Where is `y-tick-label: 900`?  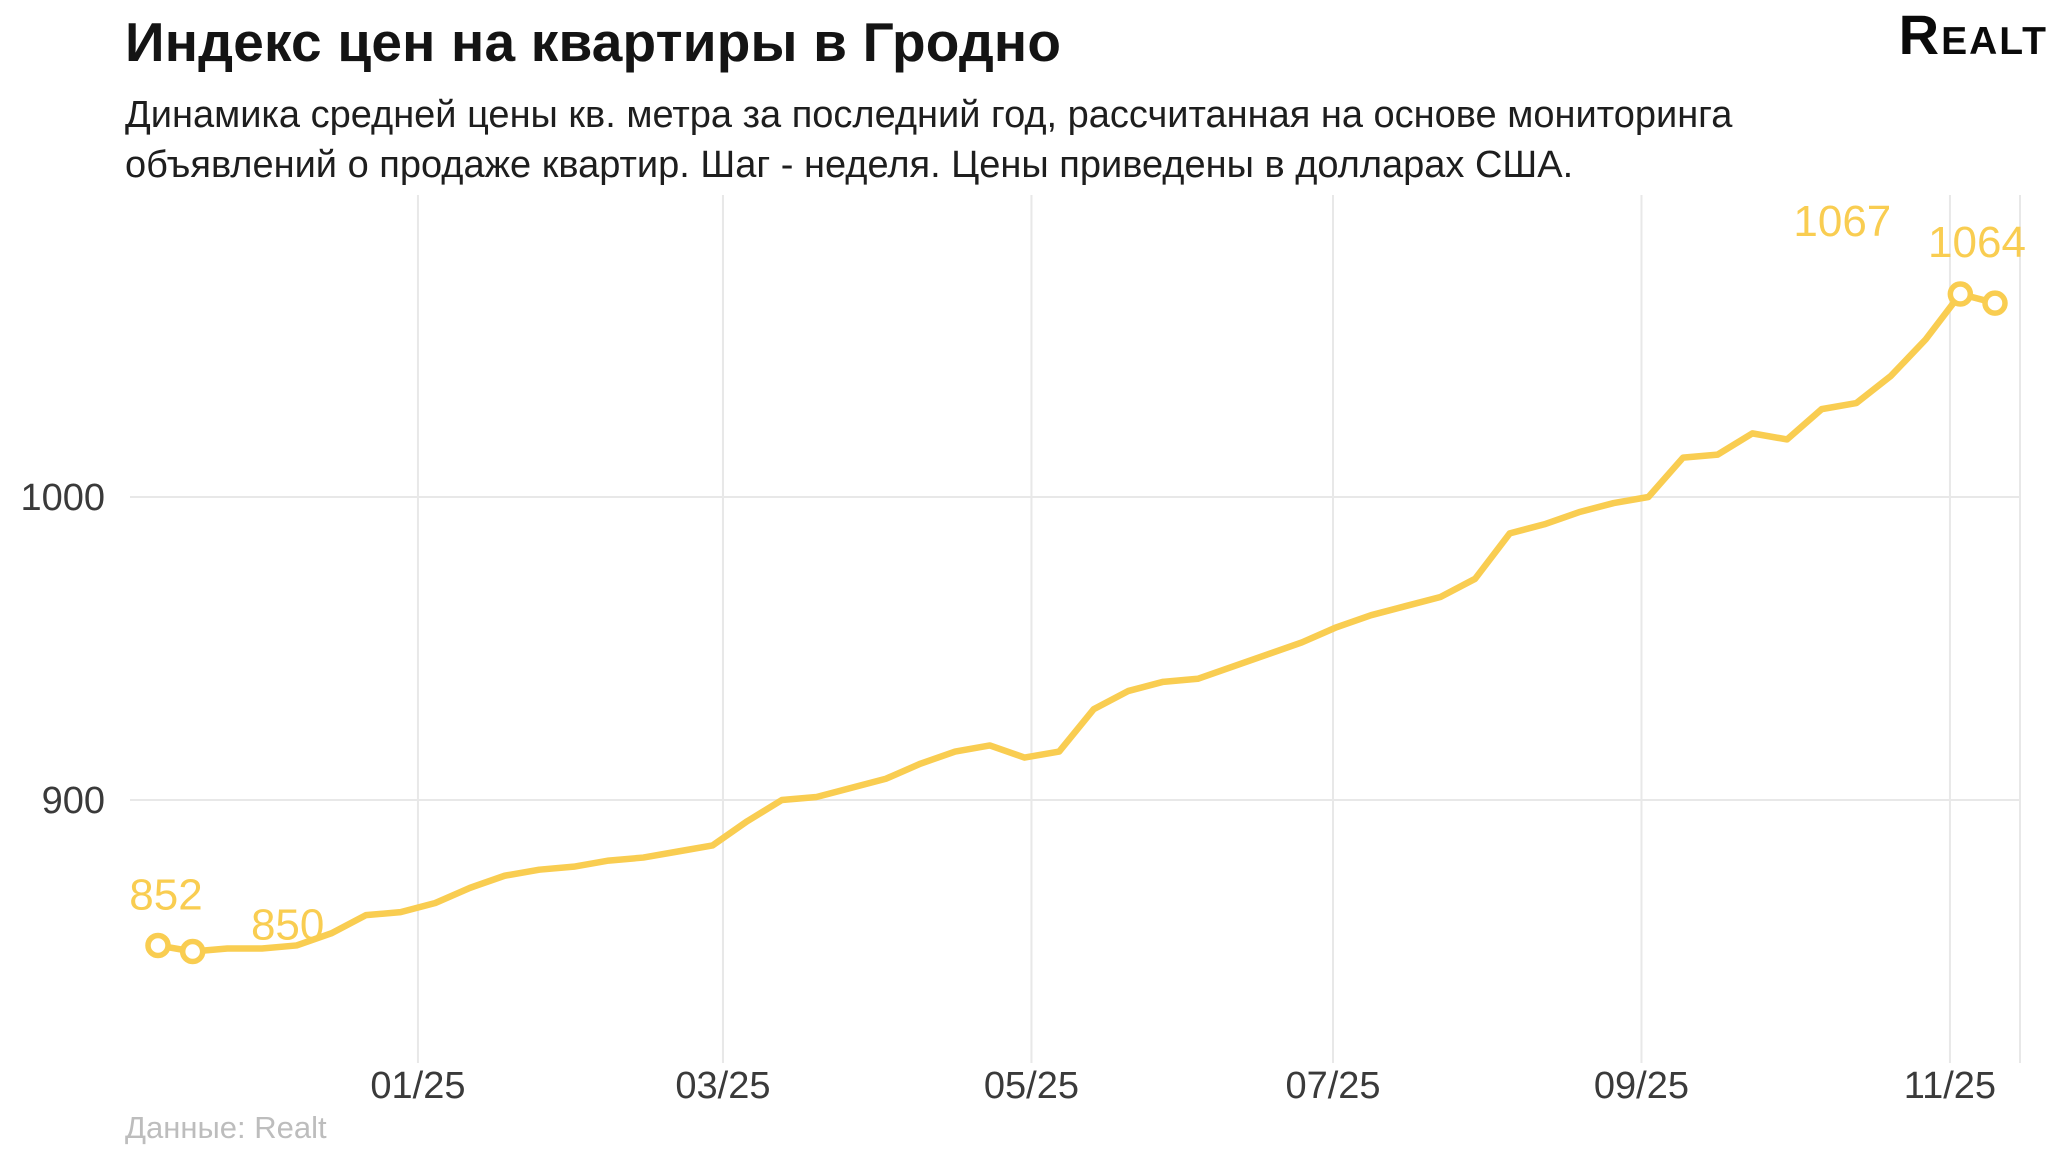
y-tick-label: 900 is located at coordinates (73, 801).